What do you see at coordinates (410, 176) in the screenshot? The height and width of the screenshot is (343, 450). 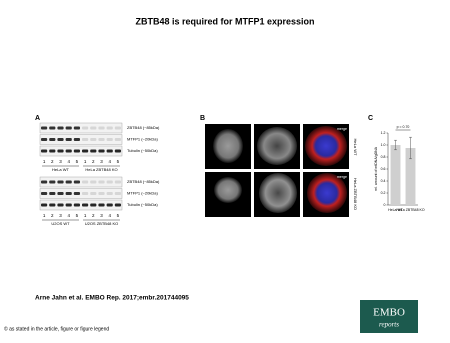 I see `bar` at bounding box center [410, 176].